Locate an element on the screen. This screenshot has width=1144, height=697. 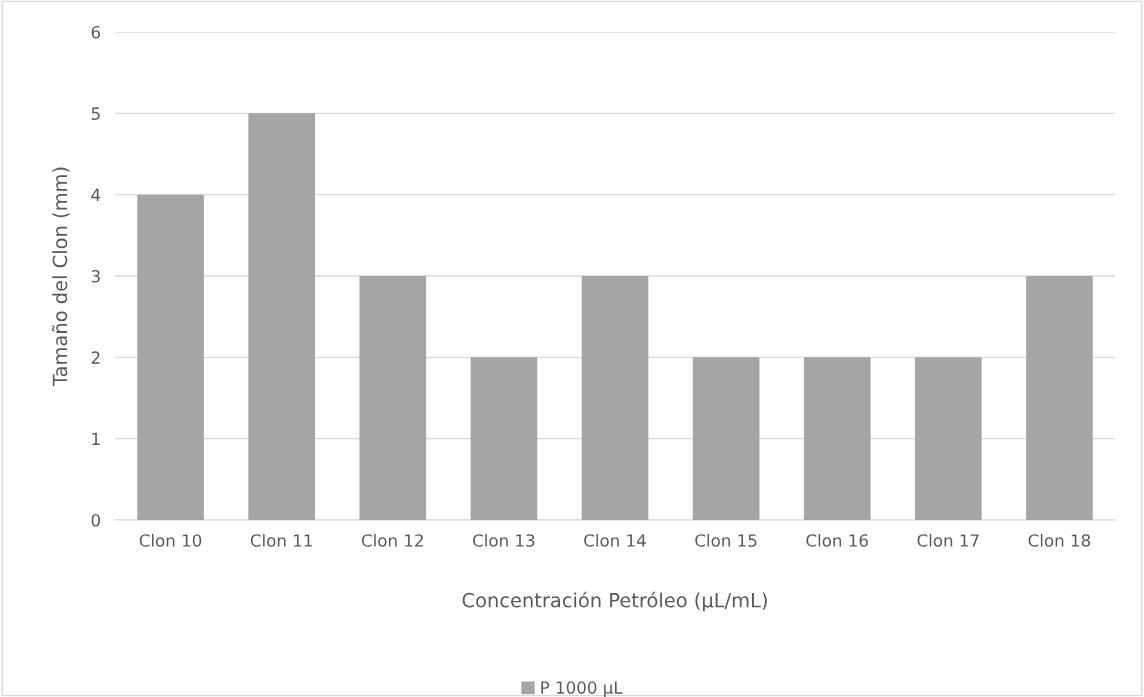
x-tick-label: Clon 10 is located at coordinates (170, 540).